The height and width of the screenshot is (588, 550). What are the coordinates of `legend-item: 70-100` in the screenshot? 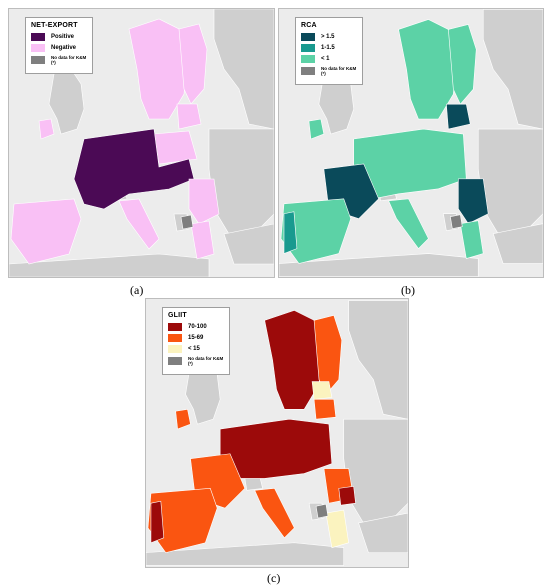 It's located at (196, 327).